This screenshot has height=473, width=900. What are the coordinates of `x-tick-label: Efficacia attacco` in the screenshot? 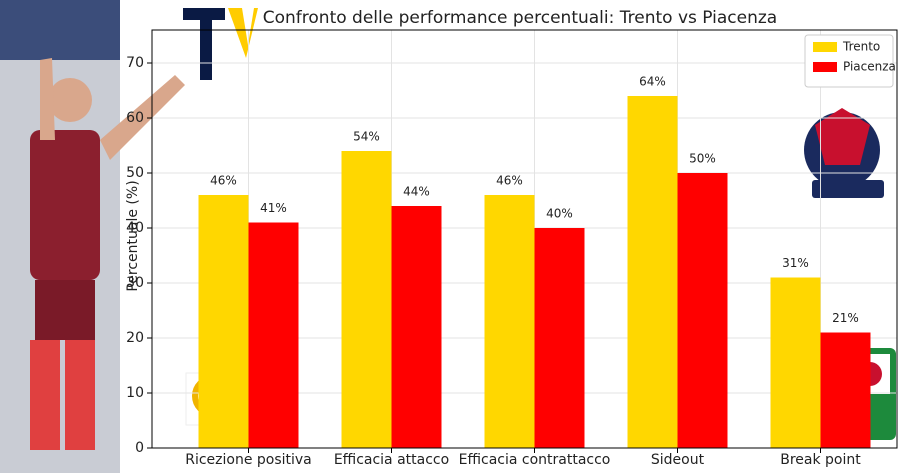 It's located at (391, 460).